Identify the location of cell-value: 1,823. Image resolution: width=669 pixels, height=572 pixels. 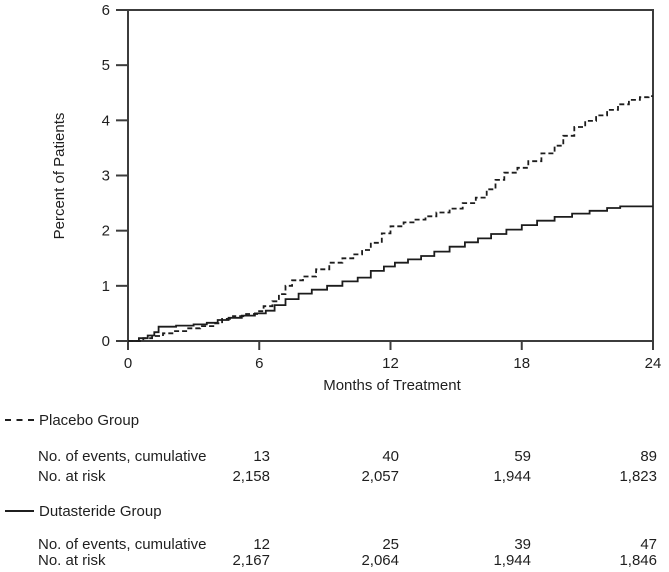
(638, 476).